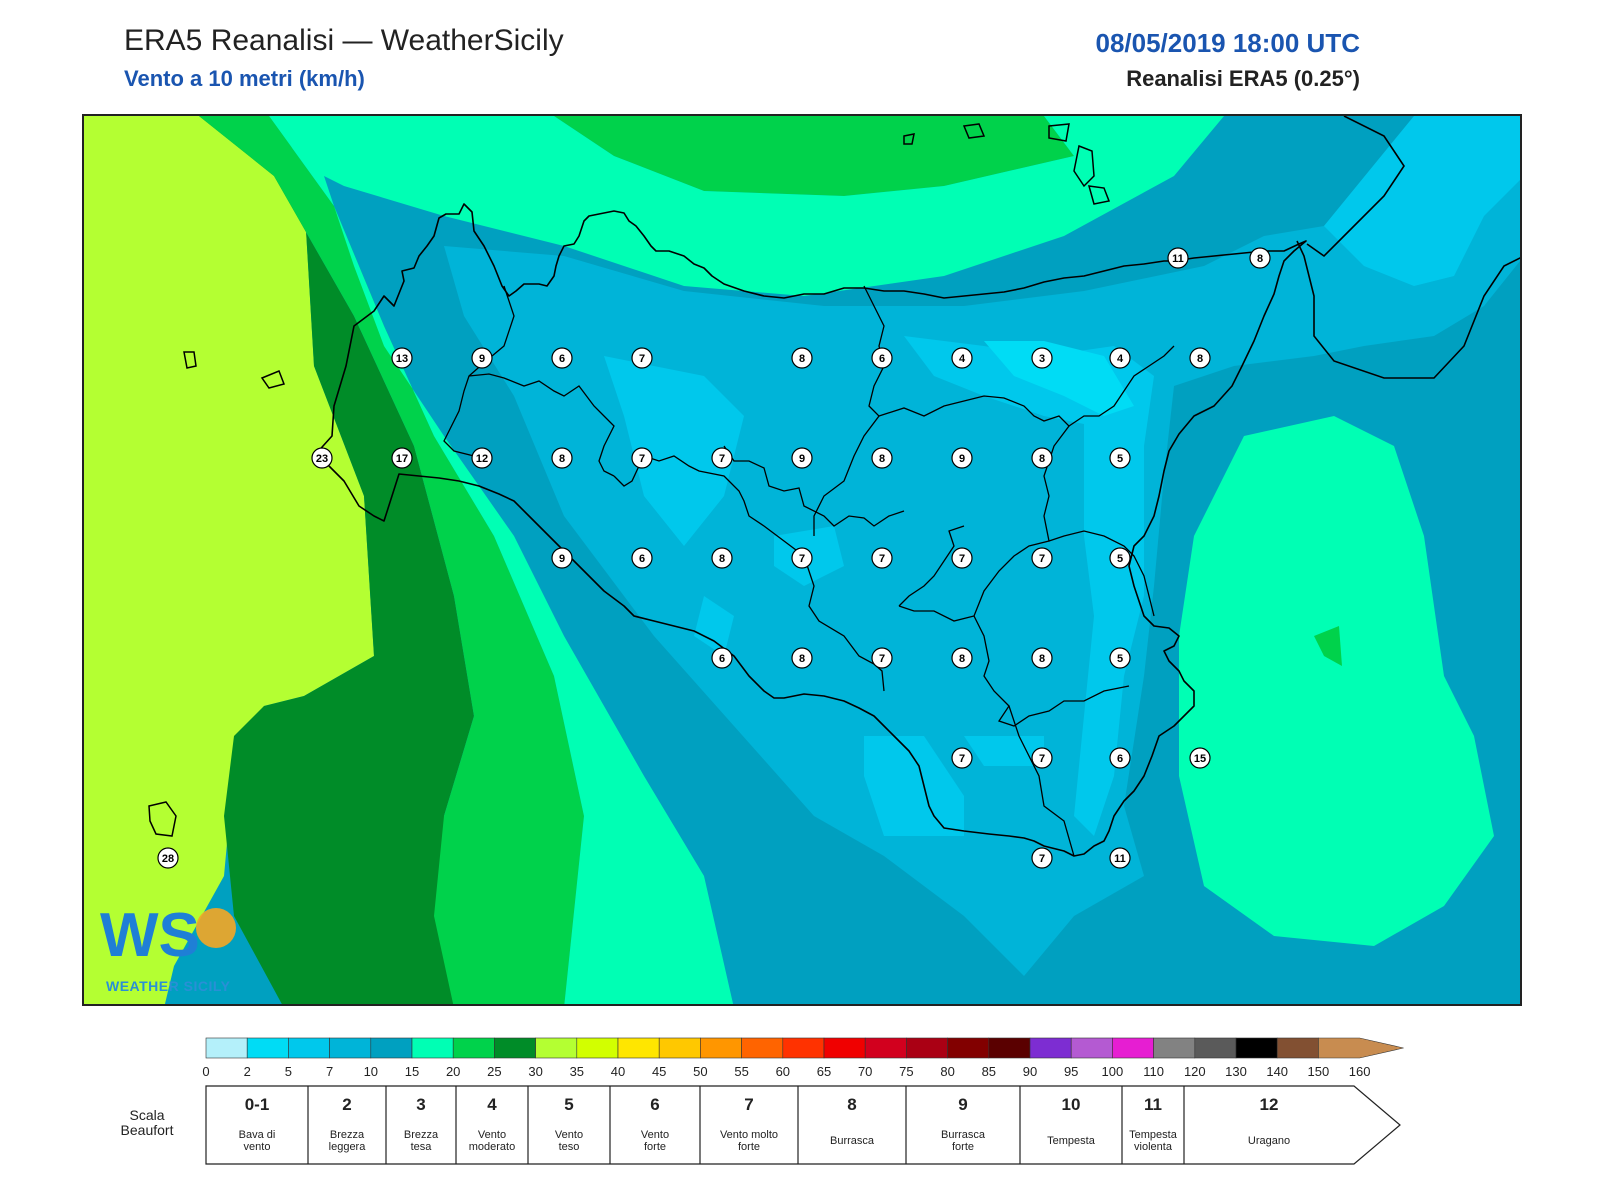 This screenshot has height=1200, width=1600. Describe the element at coordinates (205, 1071) in the screenshot. I see `colorbar-tick-label: 0` at that location.